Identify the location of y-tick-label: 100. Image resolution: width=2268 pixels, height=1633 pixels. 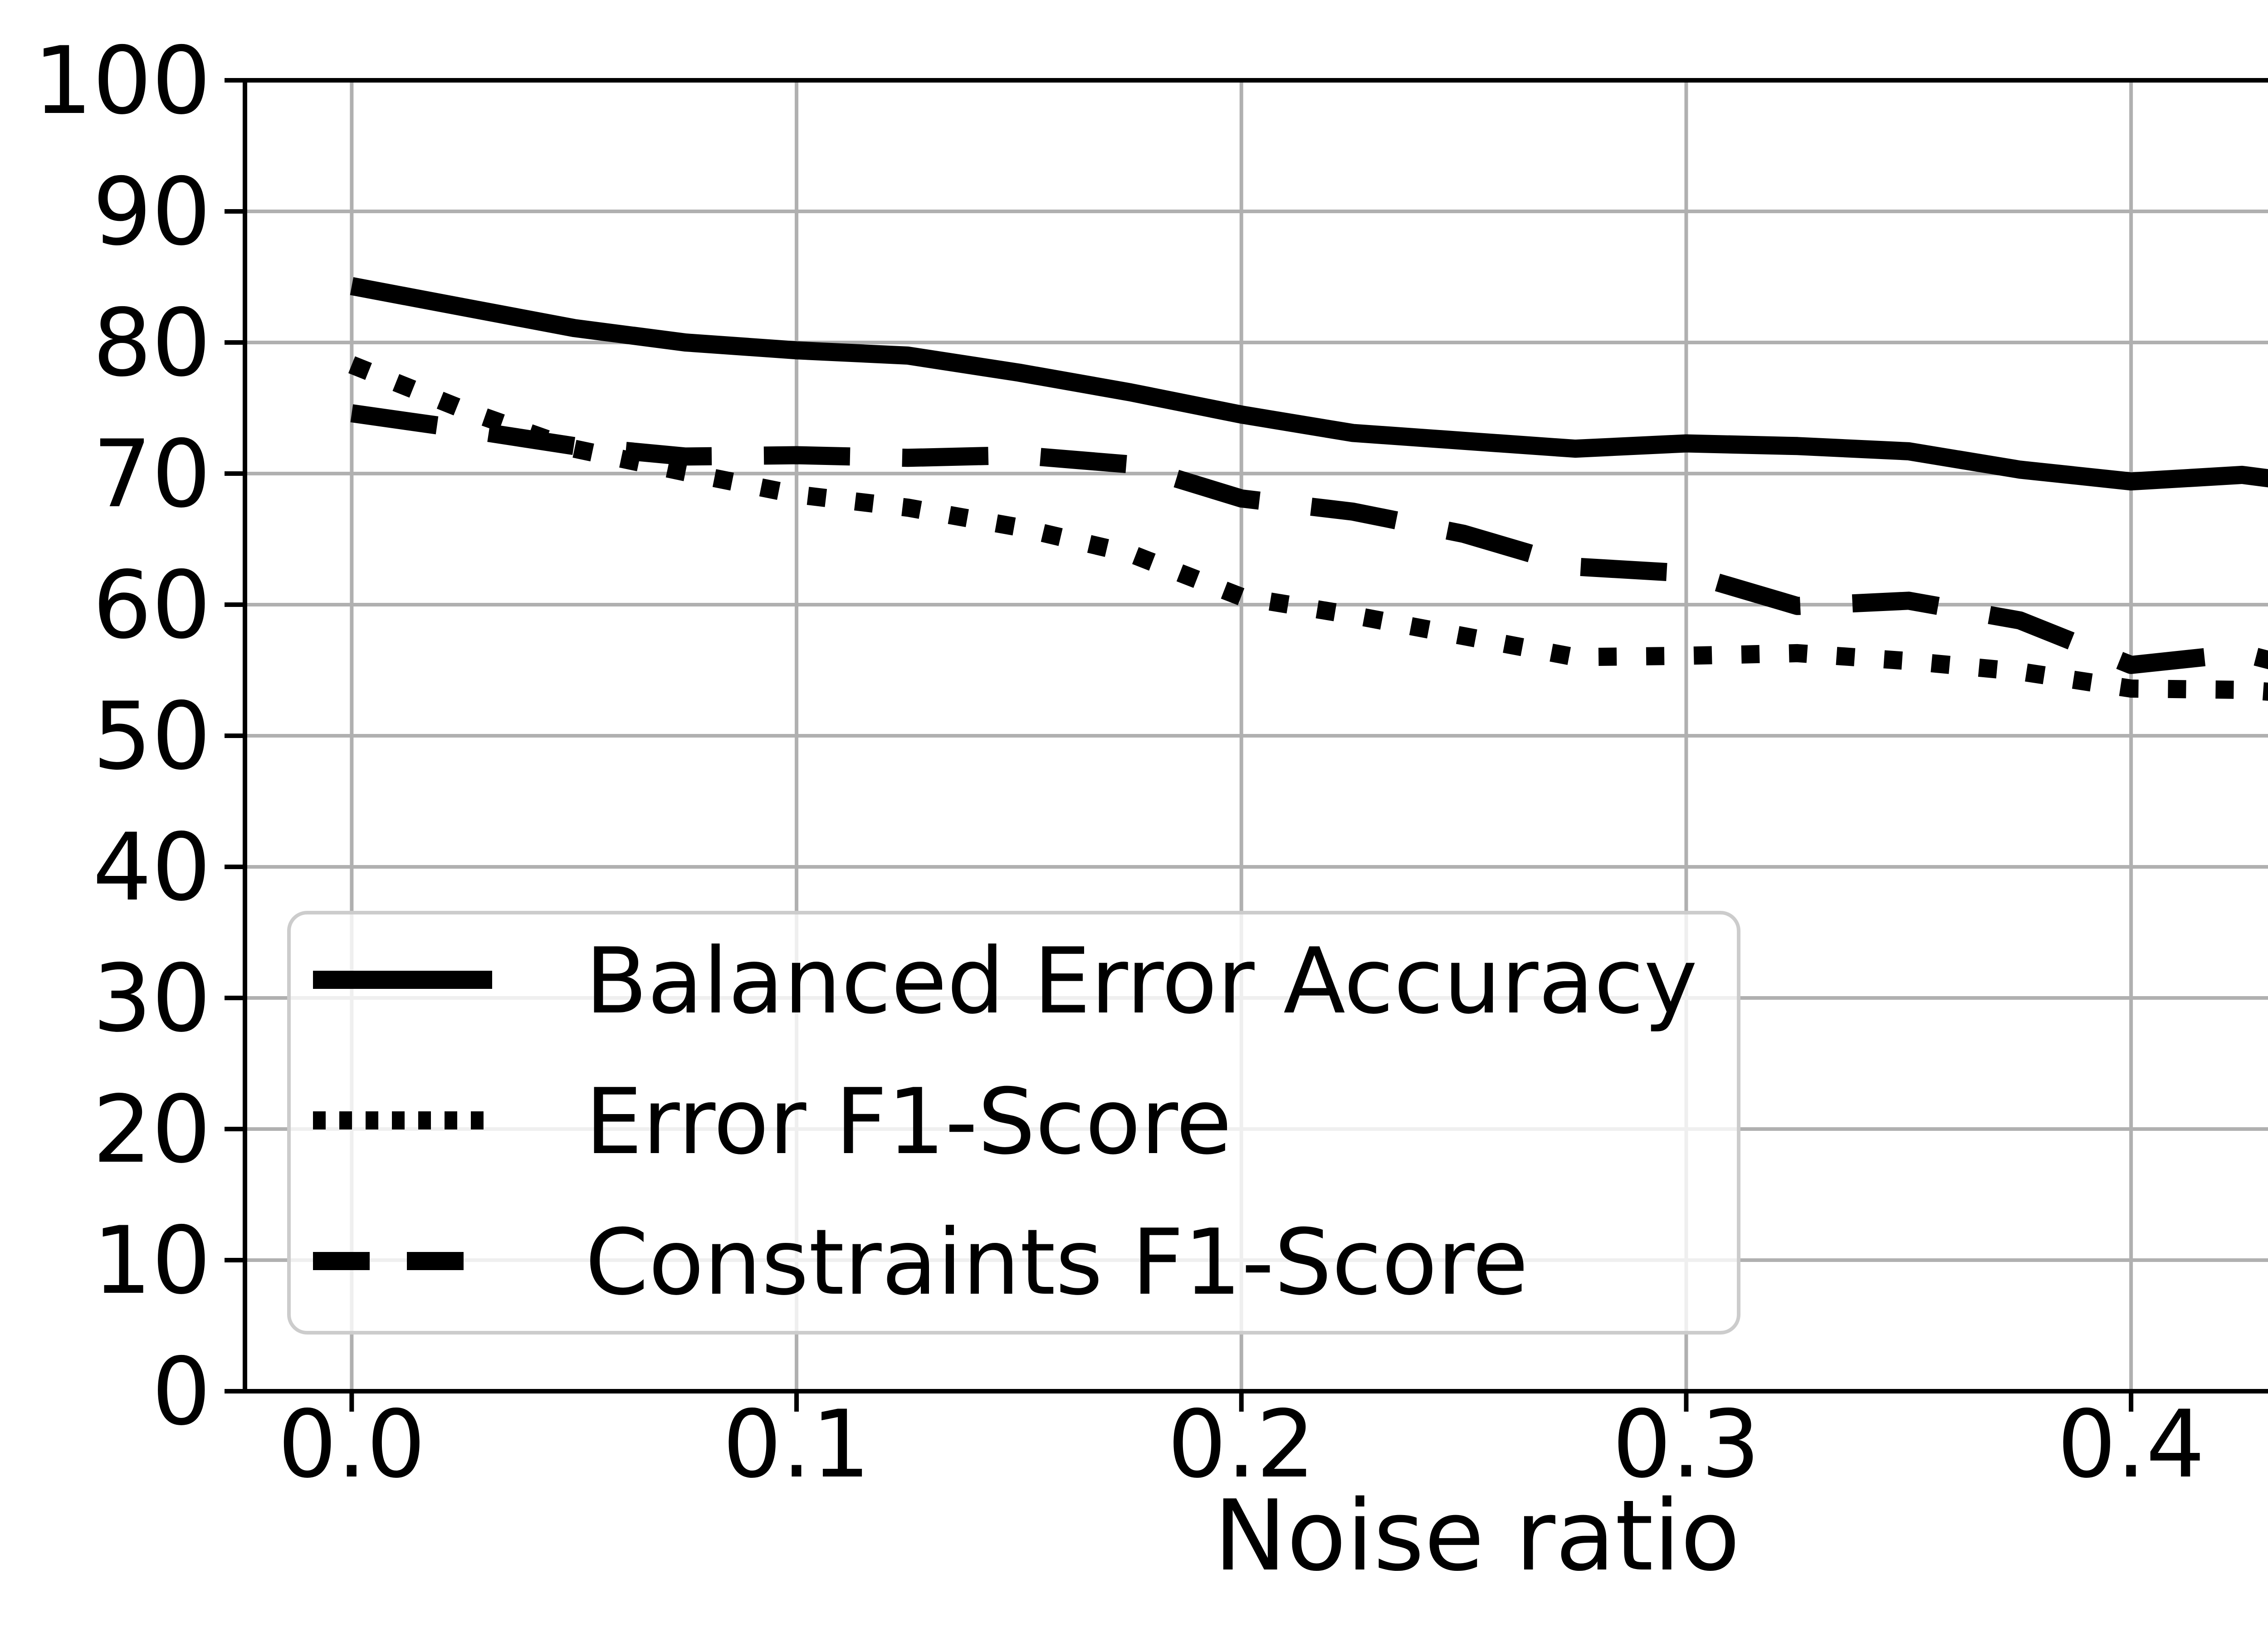
(123, 81).